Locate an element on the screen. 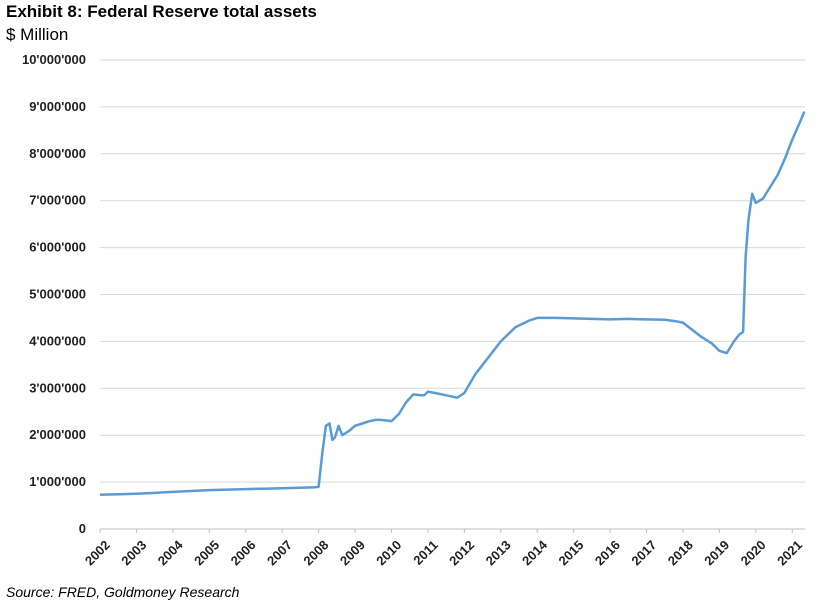 The width and height of the screenshot is (831, 609). y-tick-label: 8'000'000 is located at coordinates (57, 153).